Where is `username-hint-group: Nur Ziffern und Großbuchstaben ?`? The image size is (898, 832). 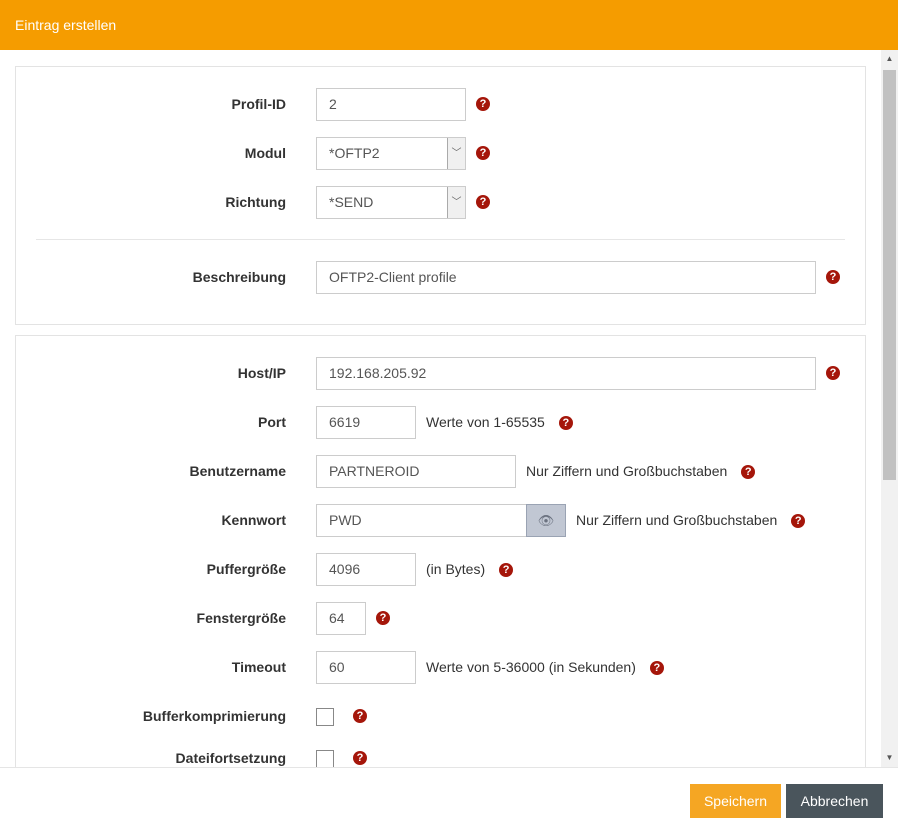 username-hint-group: Nur Ziffern und Großbuchstaben ? is located at coordinates (641, 471).